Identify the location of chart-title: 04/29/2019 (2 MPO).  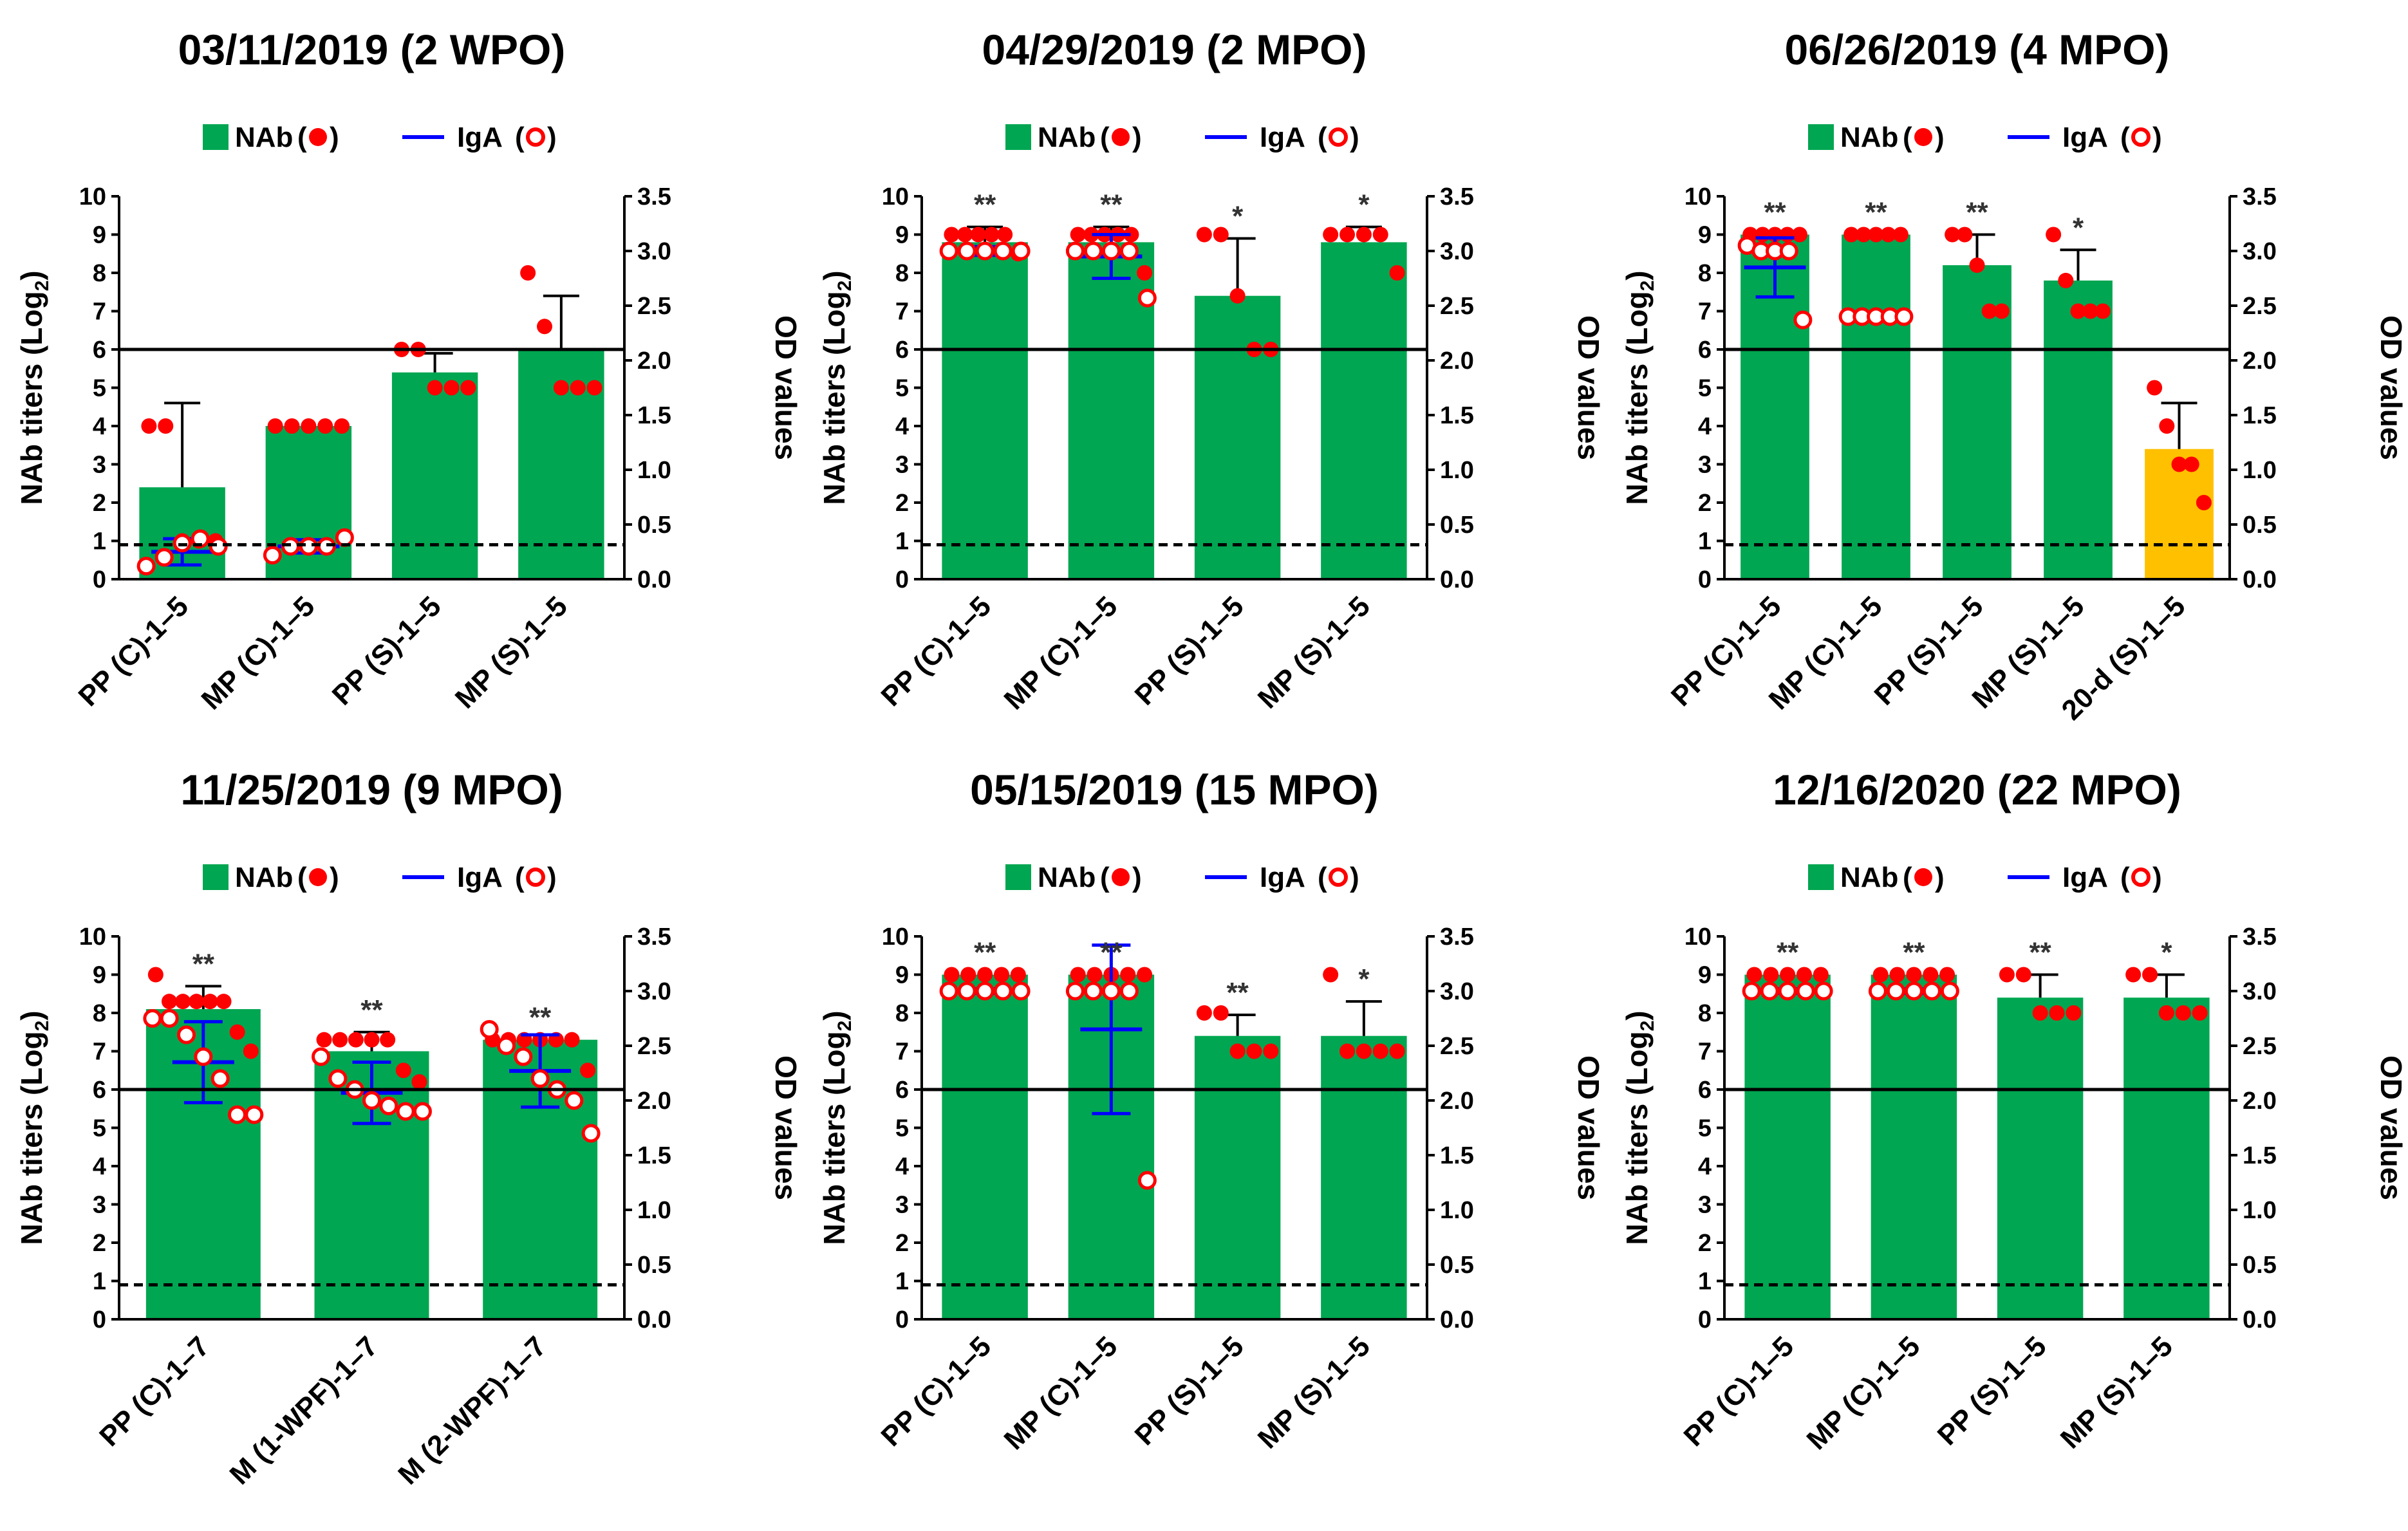
(1174, 49).